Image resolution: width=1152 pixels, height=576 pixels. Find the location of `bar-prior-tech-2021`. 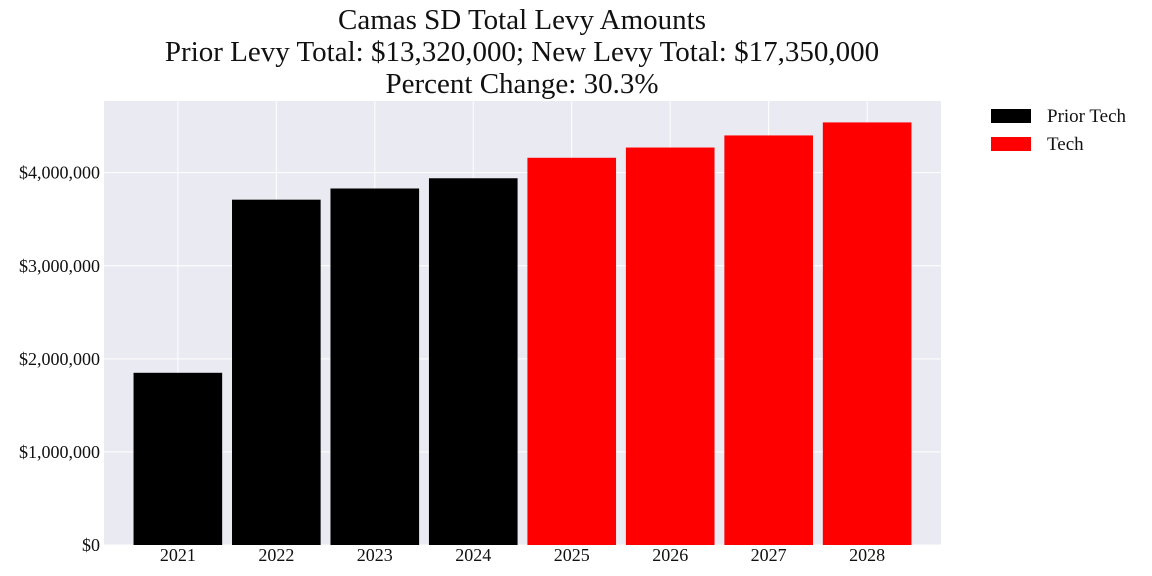

bar-prior-tech-2021 is located at coordinates (178, 458).